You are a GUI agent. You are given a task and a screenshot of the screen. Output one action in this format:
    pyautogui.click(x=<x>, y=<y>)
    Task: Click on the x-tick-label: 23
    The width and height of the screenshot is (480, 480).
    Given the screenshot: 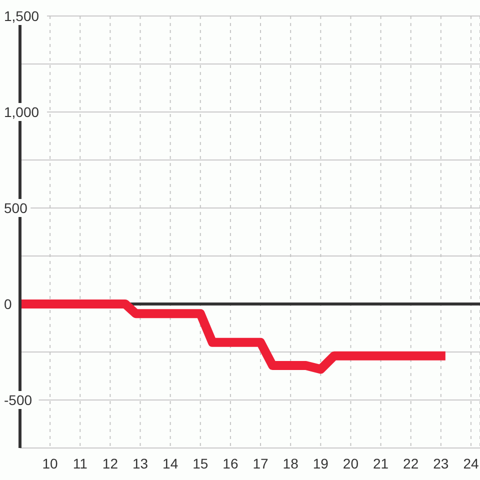 What is the action you would take?
    pyautogui.click(x=441, y=464)
    